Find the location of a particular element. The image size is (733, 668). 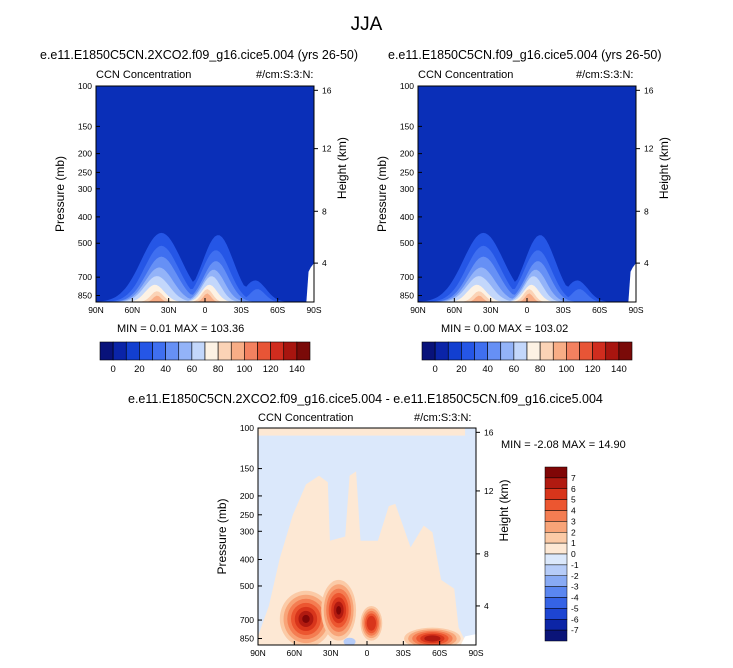

panel1-xtick-label-5: 60S is located at coordinates (277, 310).